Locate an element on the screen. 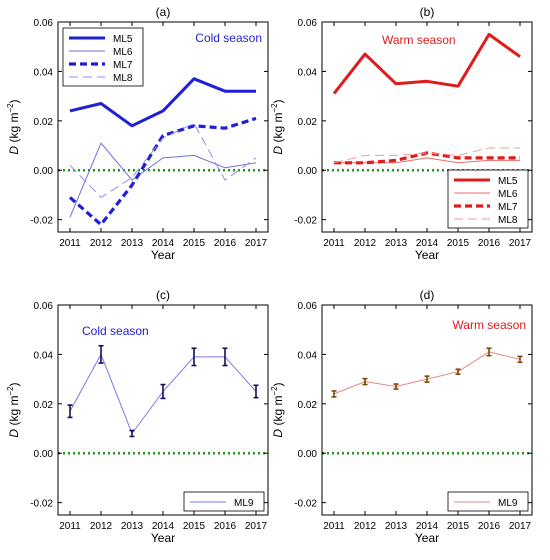 The image size is (550, 560). panel-label: (c) is located at coordinates (163, 295).